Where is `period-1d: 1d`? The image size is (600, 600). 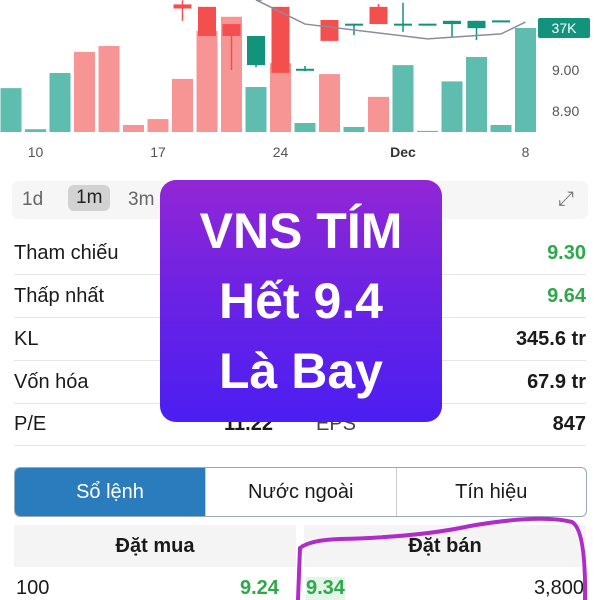 period-1d: 1d is located at coordinates (33, 199).